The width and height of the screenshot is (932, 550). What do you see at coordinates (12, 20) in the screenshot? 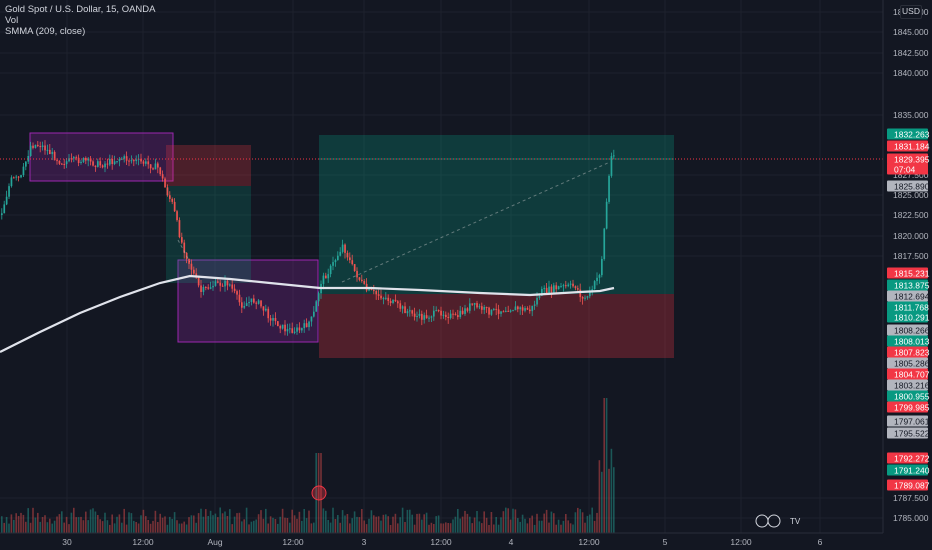
I see `volume-label: Vol` at bounding box center [12, 20].